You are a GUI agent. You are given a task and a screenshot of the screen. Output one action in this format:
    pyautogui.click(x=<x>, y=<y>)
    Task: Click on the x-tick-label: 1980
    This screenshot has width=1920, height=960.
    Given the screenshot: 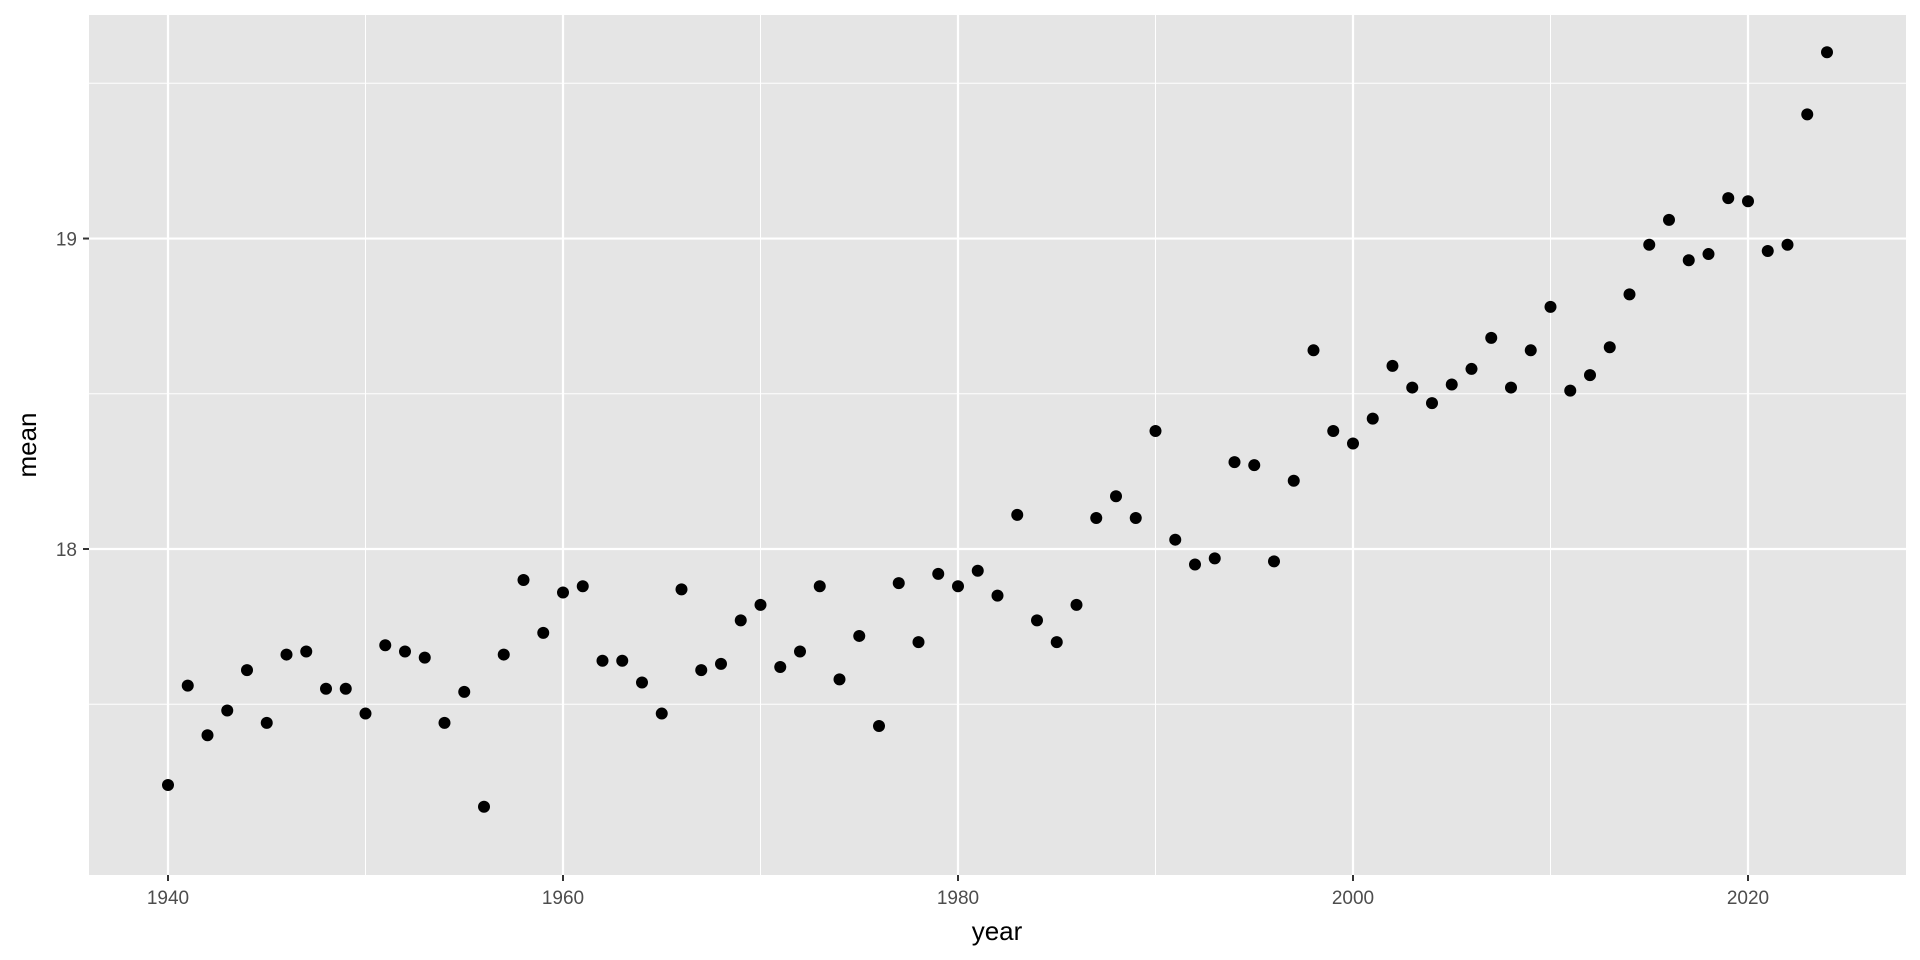 What is the action you would take?
    pyautogui.click(x=958, y=898)
    